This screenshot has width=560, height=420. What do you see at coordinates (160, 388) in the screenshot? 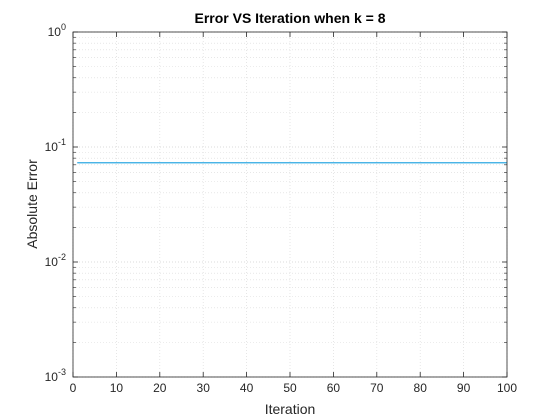
I see `x-tick-label: 20` at bounding box center [160, 388].